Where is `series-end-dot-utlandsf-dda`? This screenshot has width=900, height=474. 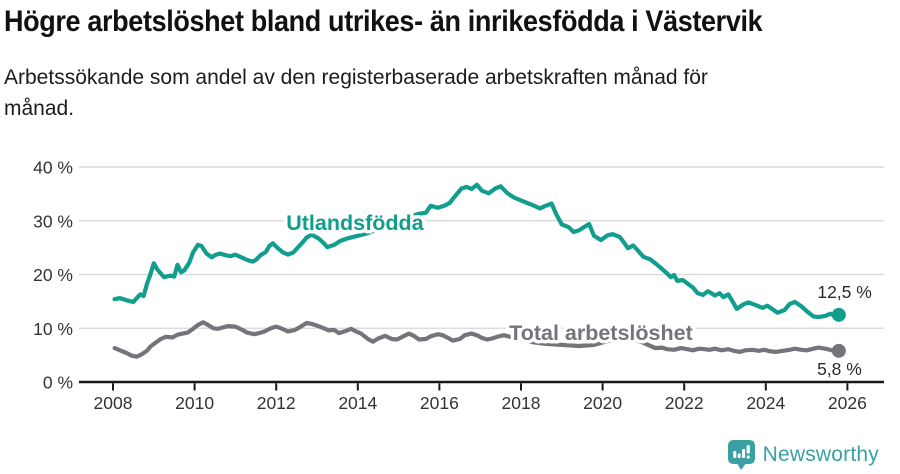 series-end-dot-utlandsf-dda is located at coordinates (838, 314).